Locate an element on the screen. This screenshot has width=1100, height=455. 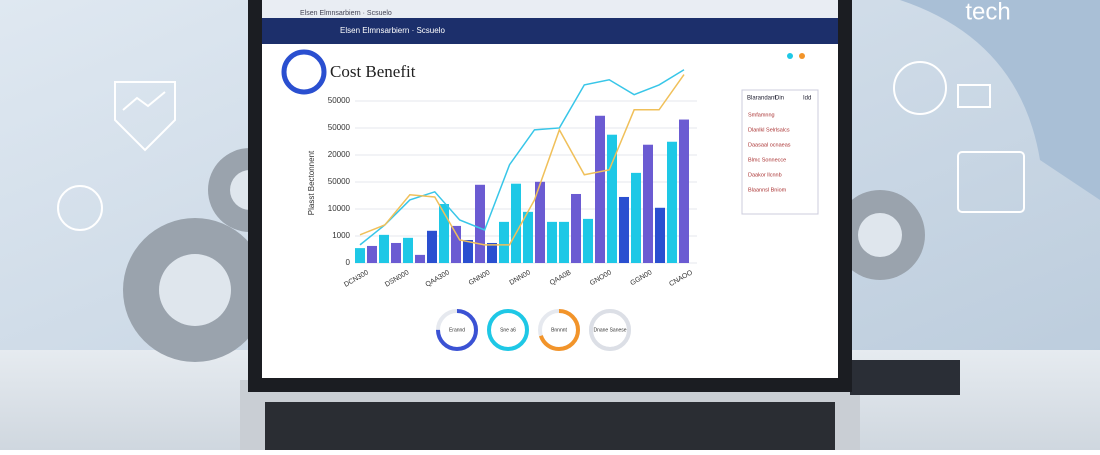
page-title: Cost Benefit is located at coordinates (373, 71).